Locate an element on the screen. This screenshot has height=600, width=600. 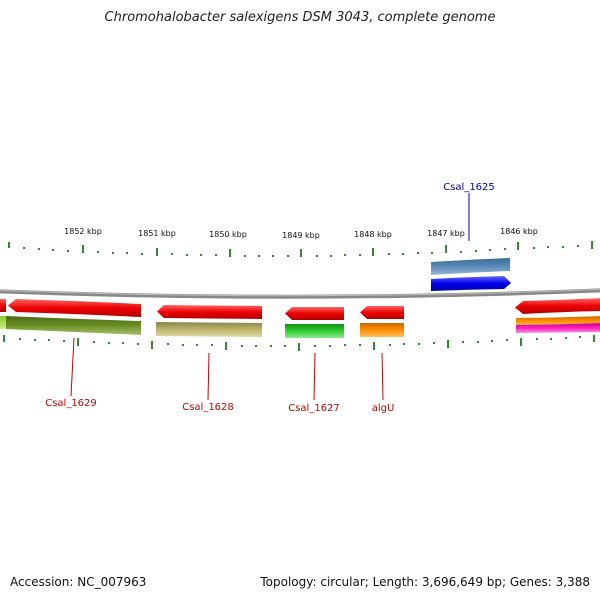
gene-label-csal-1627: Csal_1627 is located at coordinates (314, 408).